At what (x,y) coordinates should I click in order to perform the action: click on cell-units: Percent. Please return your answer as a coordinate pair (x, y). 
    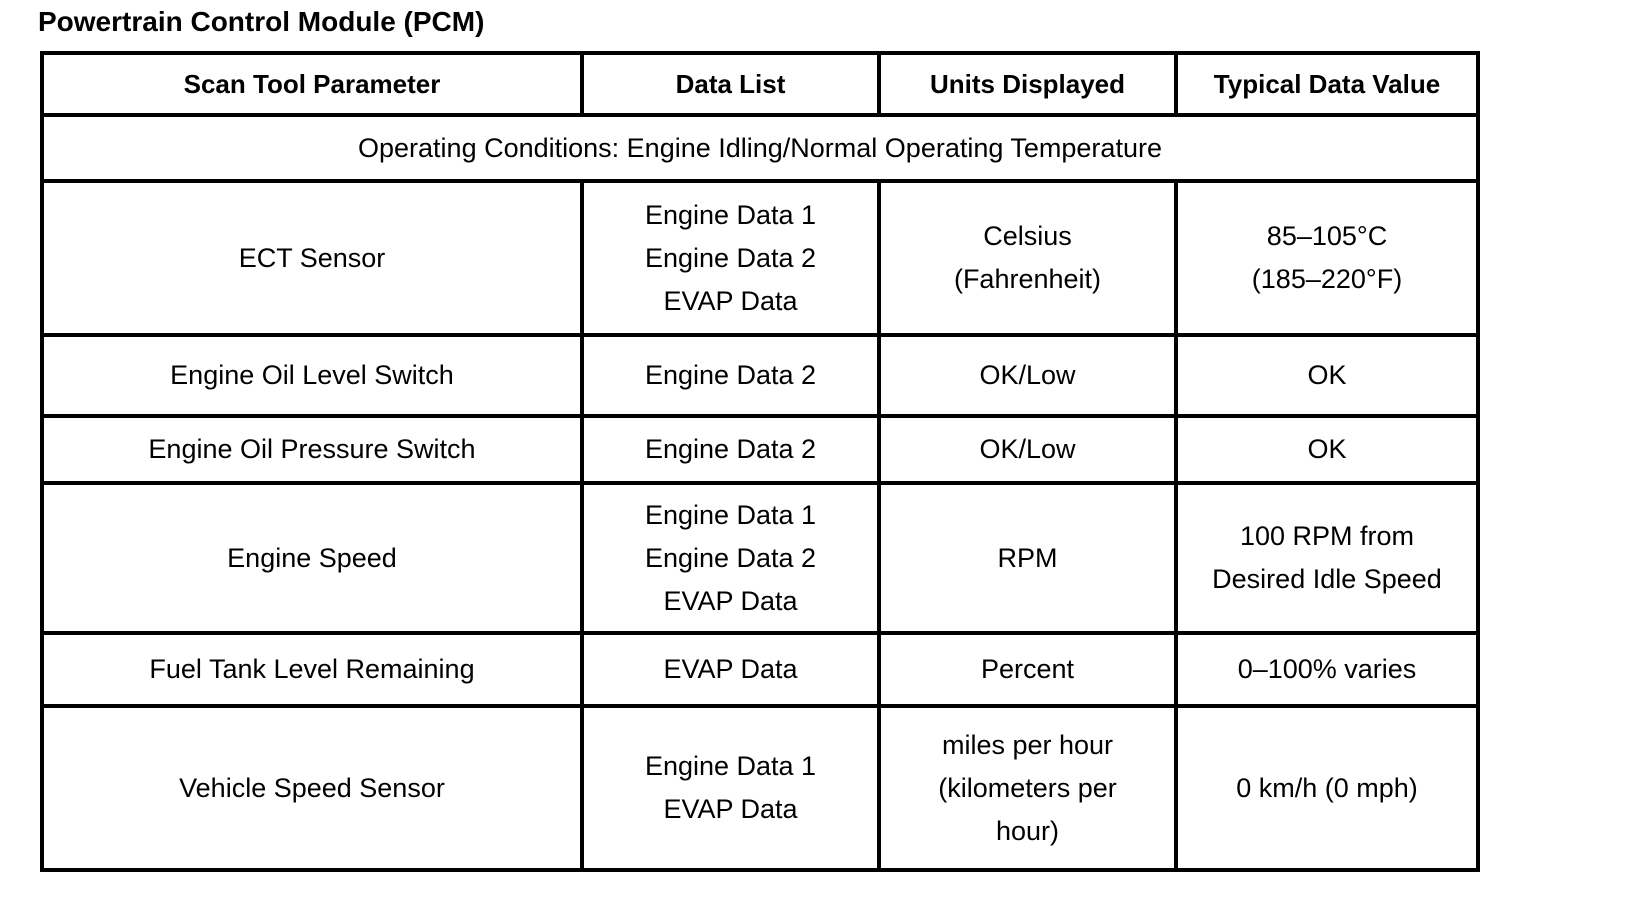
    Looking at the image, I should click on (1027, 669).